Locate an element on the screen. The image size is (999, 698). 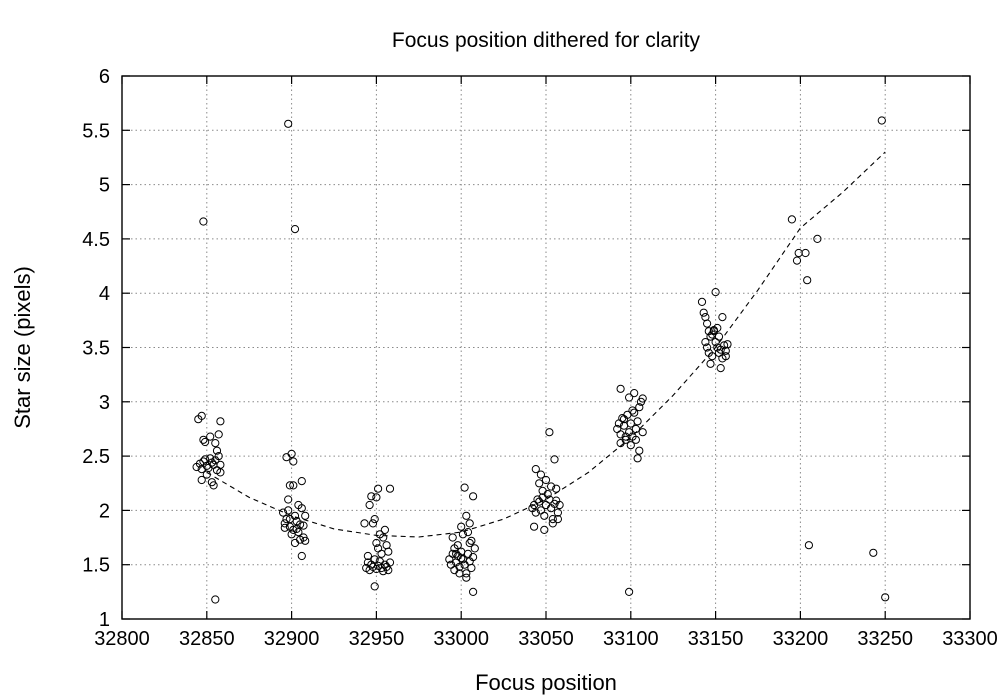
y-tick-label: 5.5 is located at coordinates (96, 131).